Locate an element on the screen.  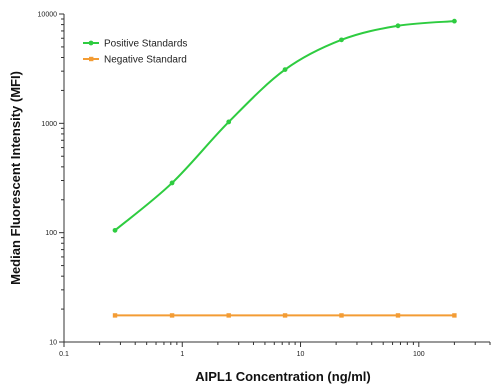
x-axis-title: AIPL1 Concentration (ng/ml) is located at coordinates (283, 376).